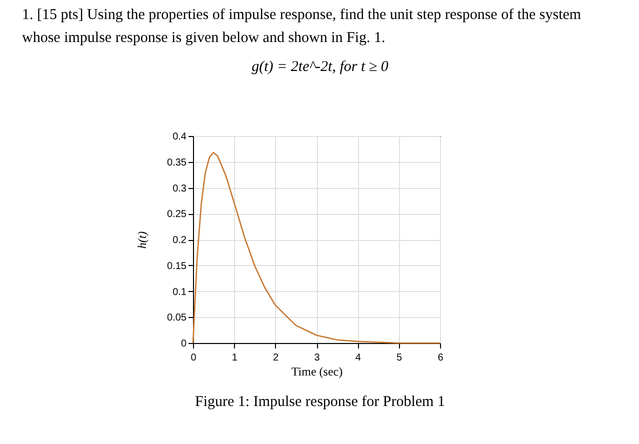 The width and height of the screenshot is (639, 444). Describe the element at coordinates (302, 26) in the screenshot. I see `chart-title: 1. [15 pts] Using the properties of impulse response, find the unit step response of the system whose impulse response is given below and shown in Fig. 1.` at that location.